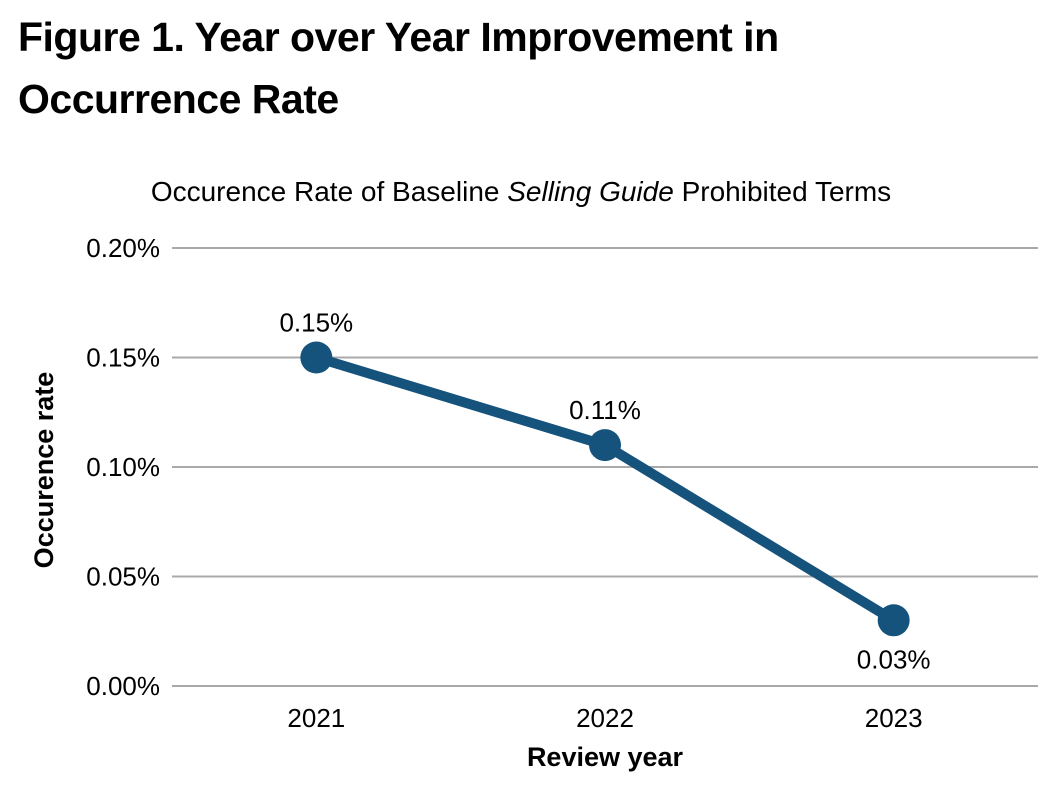  Describe the element at coordinates (894, 718) in the screenshot. I see `x-tick-label: 2023` at that location.